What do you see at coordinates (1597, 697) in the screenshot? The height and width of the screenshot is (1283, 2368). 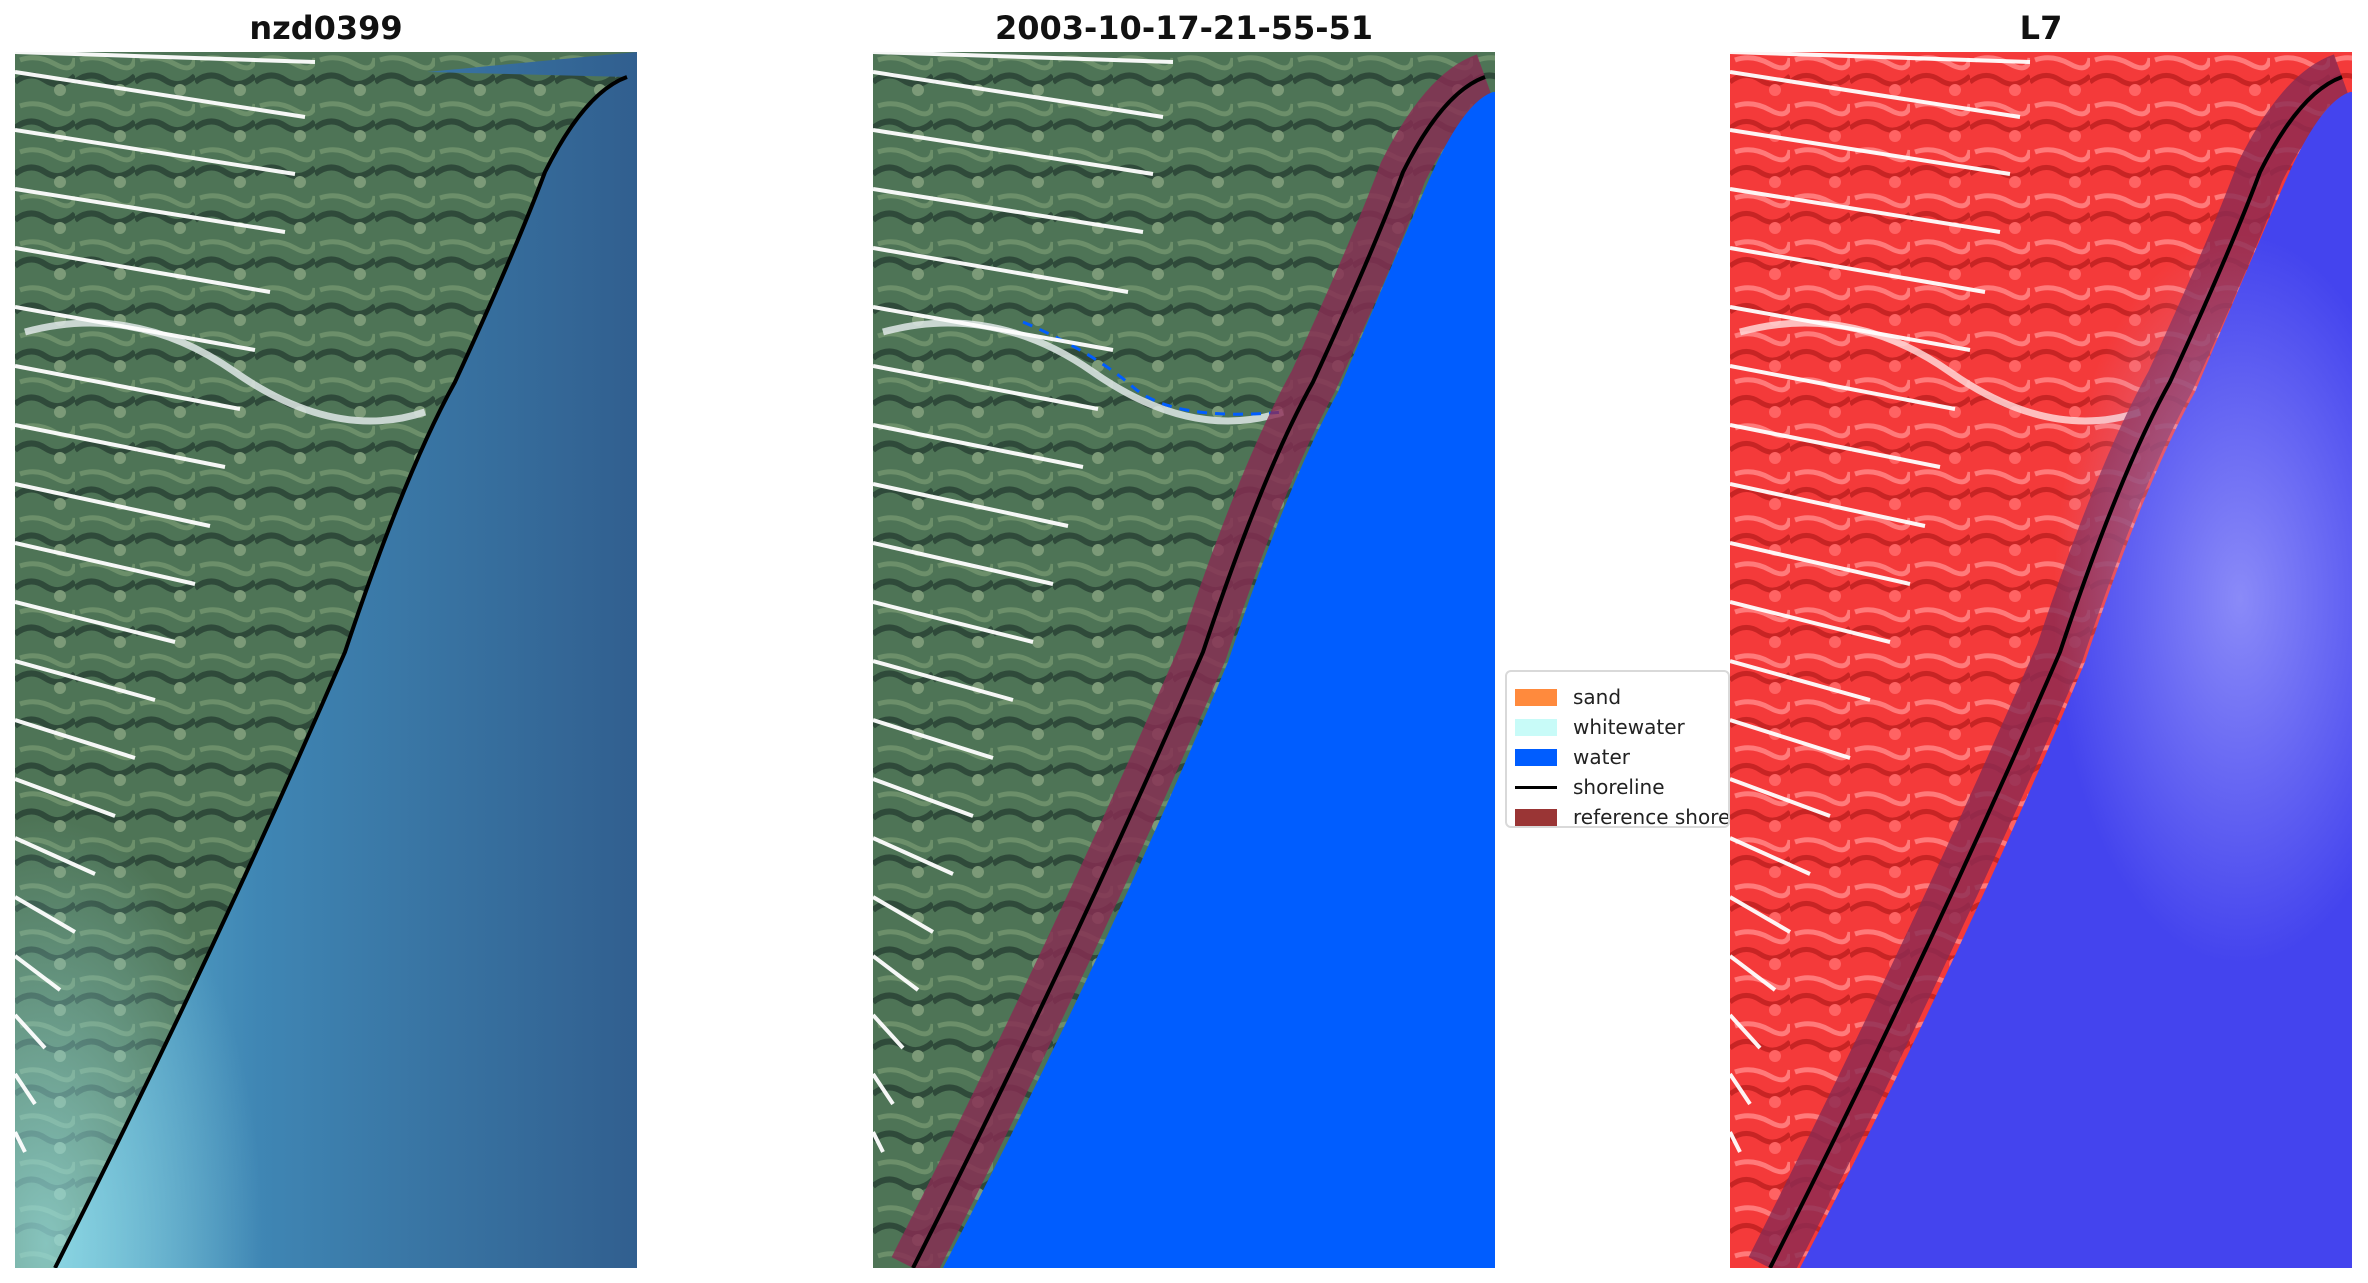 I see `legend-label-sand: sand` at bounding box center [1597, 697].